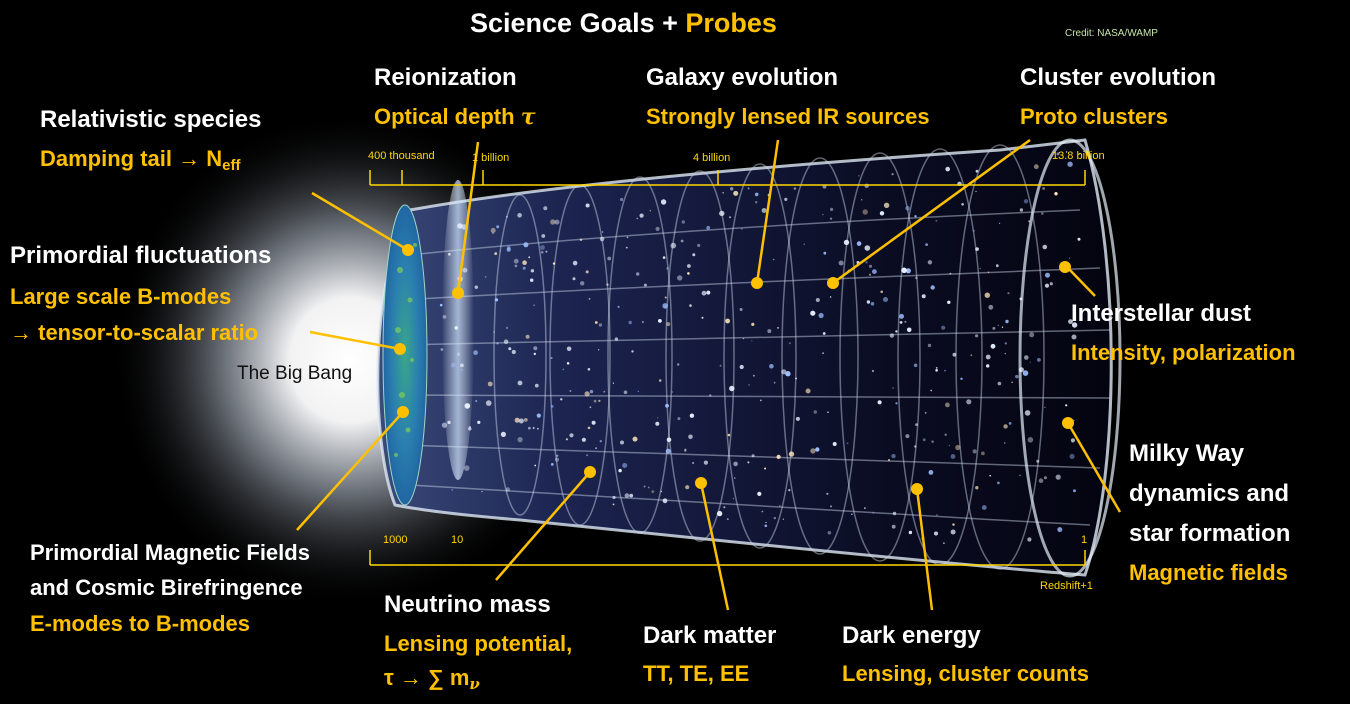  What do you see at coordinates (710, 635) in the screenshot?
I see `darkmatter-goal: Dark matter` at bounding box center [710, 635].